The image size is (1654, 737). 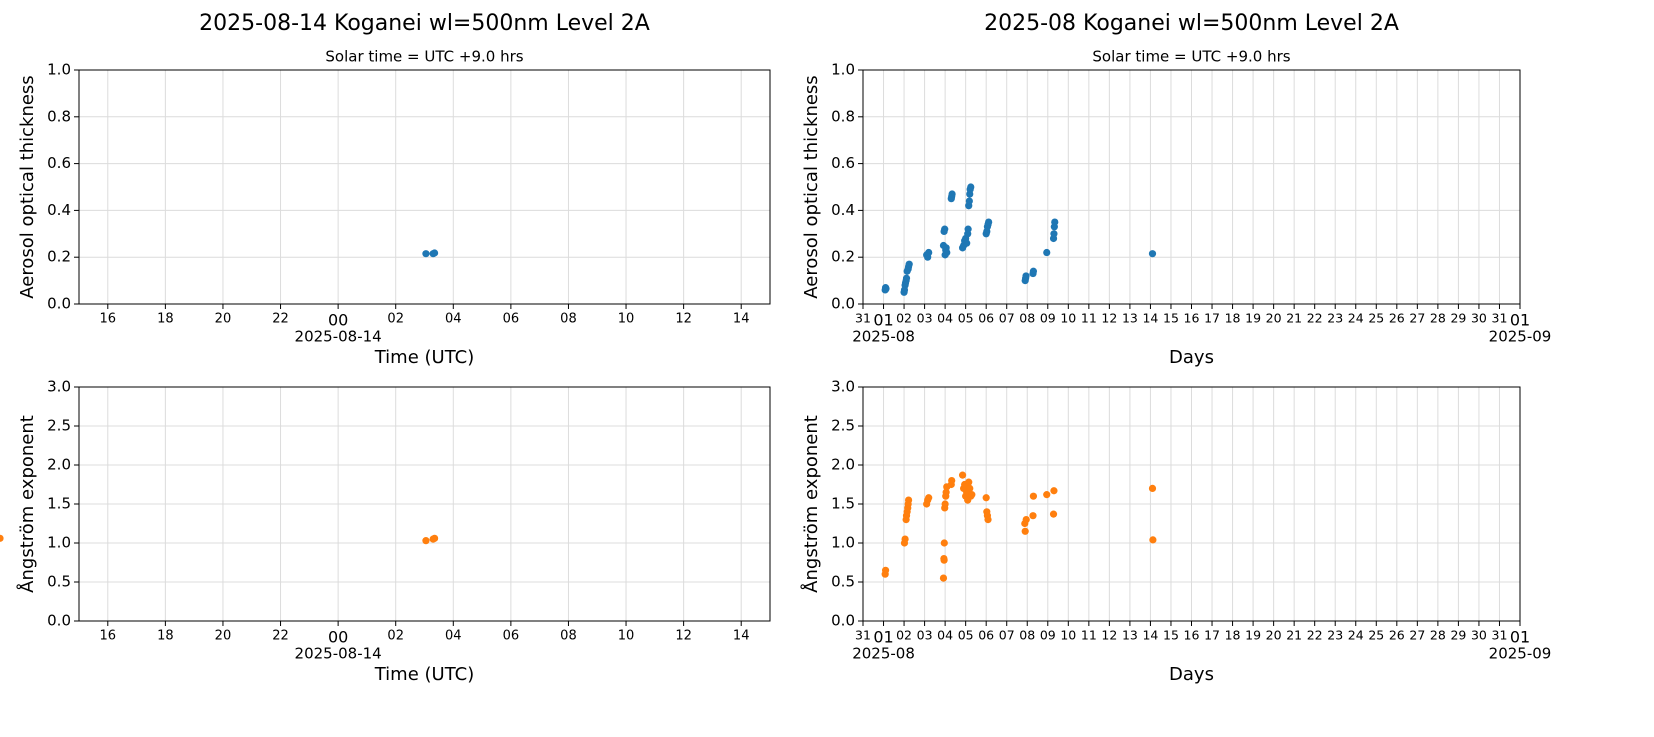 What do you see at coordinates (883, 654) in the screenshot?
I see `x-date-label: 2025-08` at bounding box center [883, 654].